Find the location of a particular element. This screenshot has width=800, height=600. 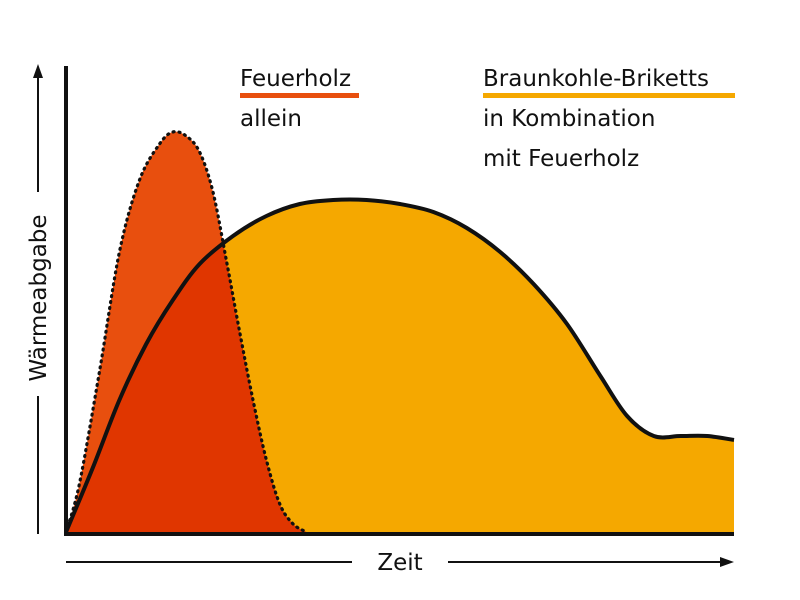

legend-braunkohle-swatch is located at coordinates (609, 95).